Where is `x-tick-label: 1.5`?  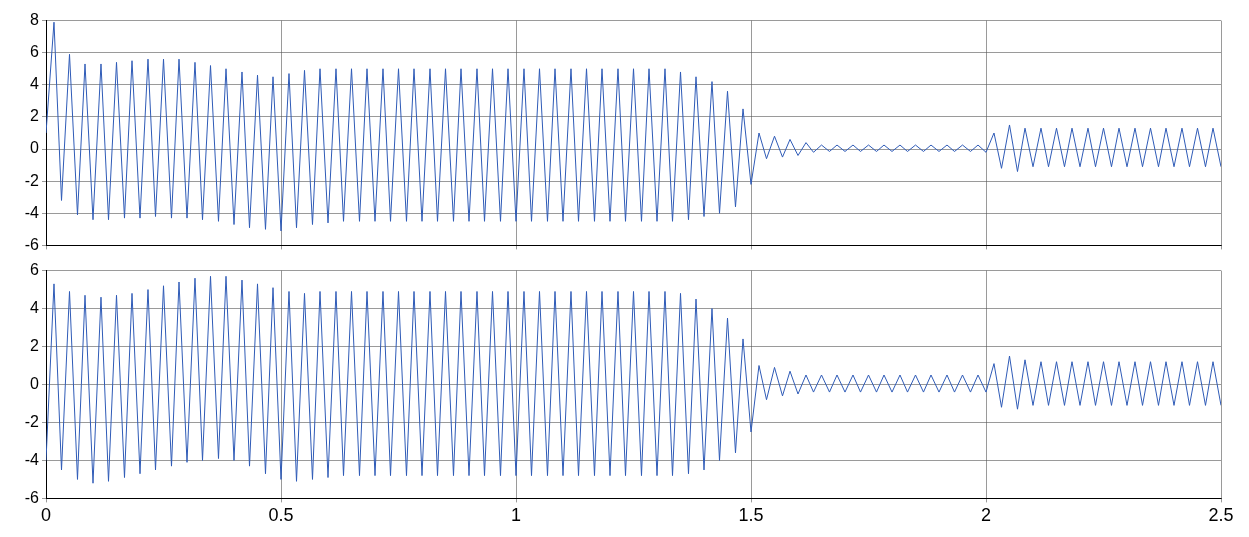 x-tick-label: 1.5 is located at coordinates (751, 515).